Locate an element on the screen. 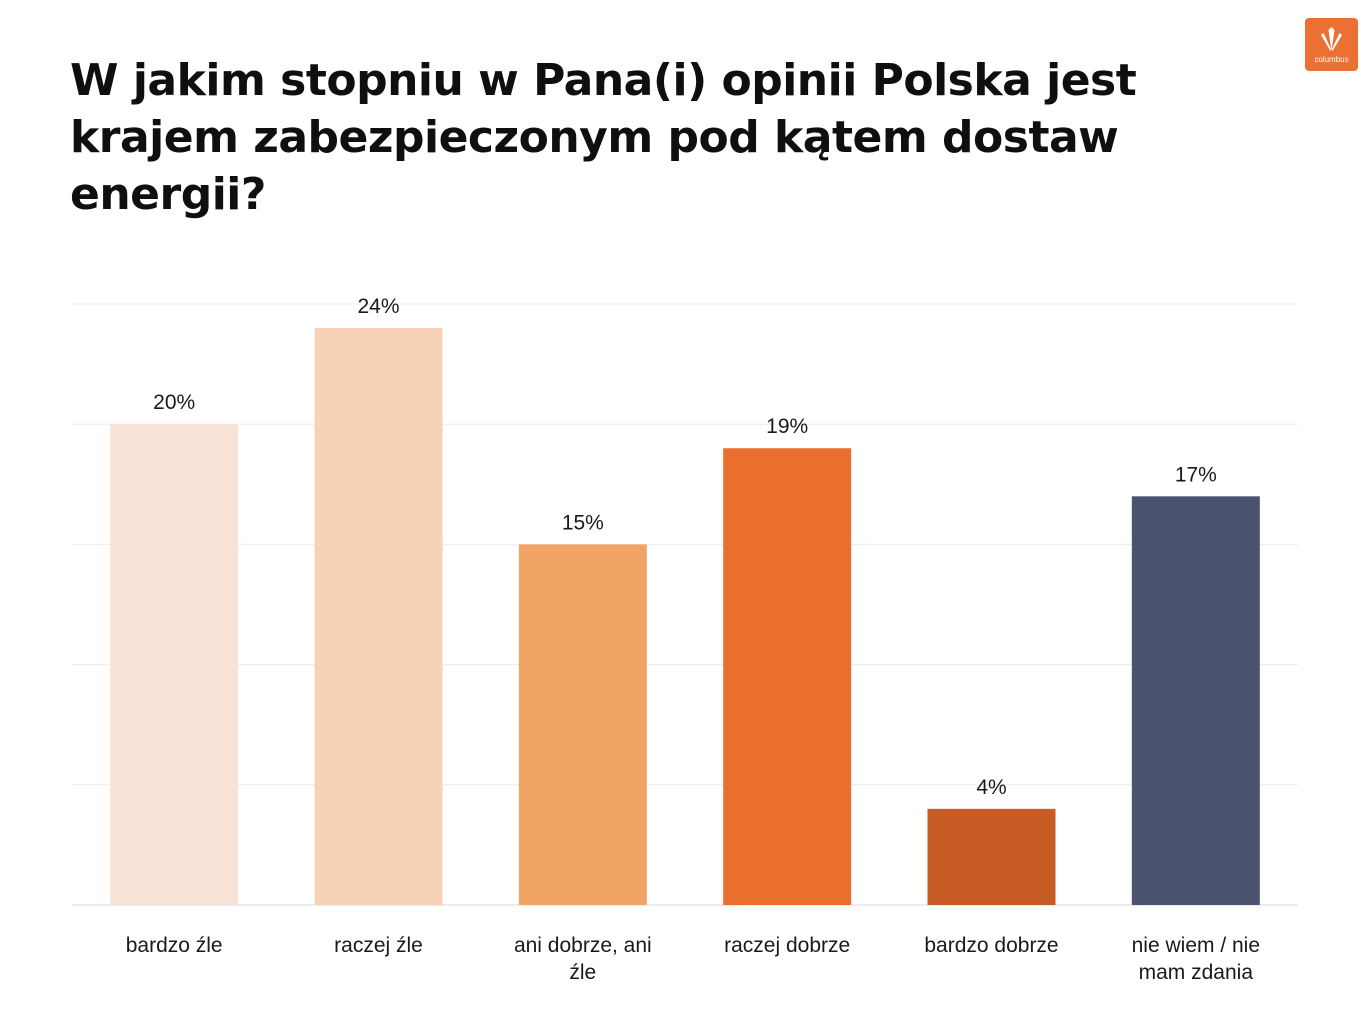  category-label: raczej źle is located at coordinates (378, 945).